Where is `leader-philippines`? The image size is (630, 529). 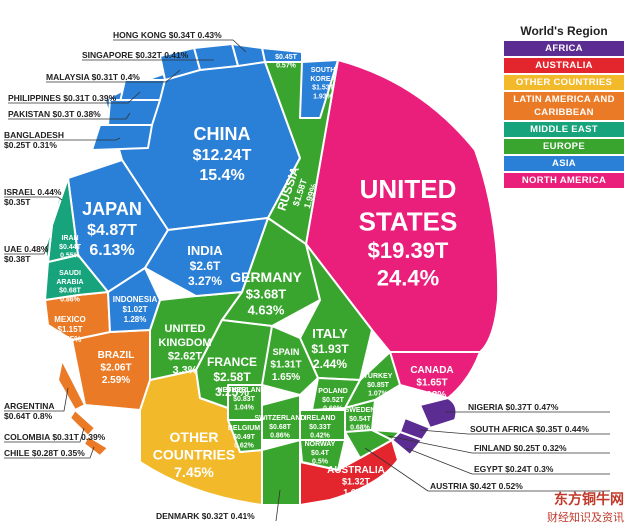 leader-philippines is located at coordinates (74, 97).